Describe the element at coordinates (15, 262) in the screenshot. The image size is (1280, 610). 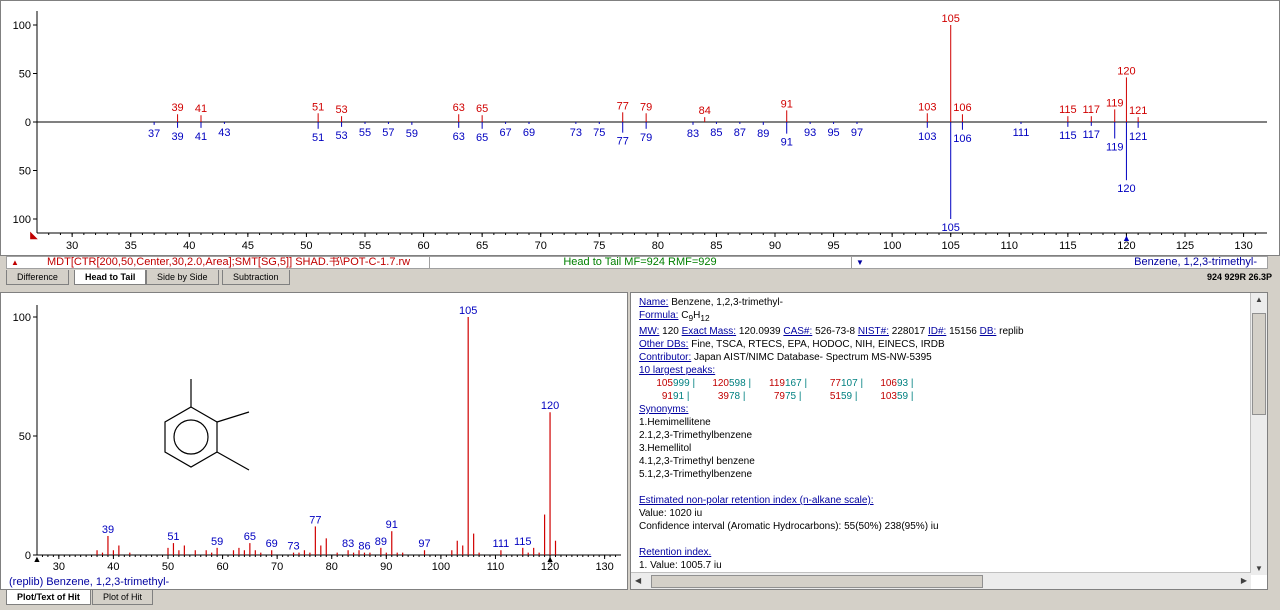
I see `scroll-left-icon: ▲` at that location.